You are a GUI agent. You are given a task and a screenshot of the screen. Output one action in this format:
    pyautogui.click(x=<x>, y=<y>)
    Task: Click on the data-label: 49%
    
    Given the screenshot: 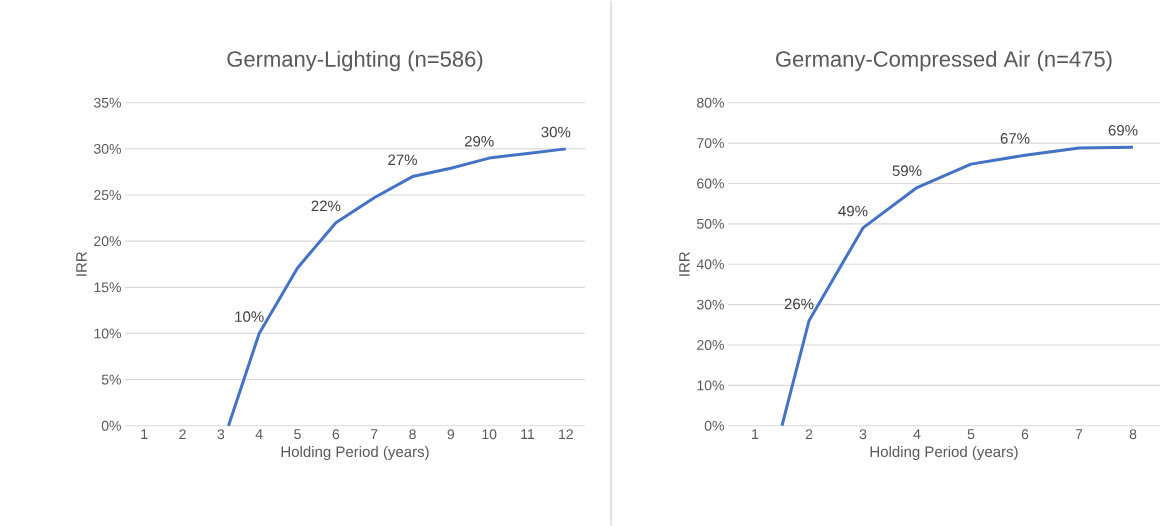 What is the action you would take?
    pyautogui.click(x=853, y=211)
    